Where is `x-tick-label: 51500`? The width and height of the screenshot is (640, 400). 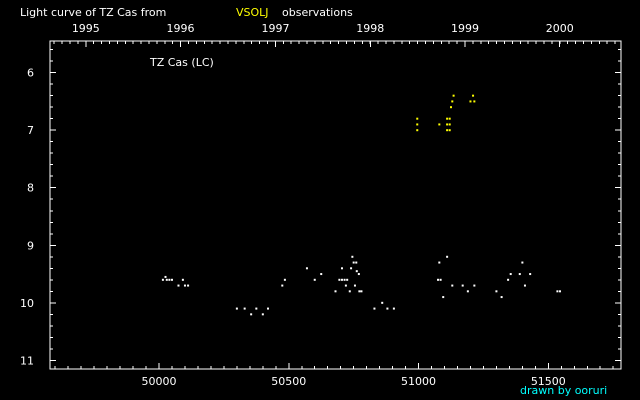 x-tick-label: 51500 is located at coordinates (548, 381).